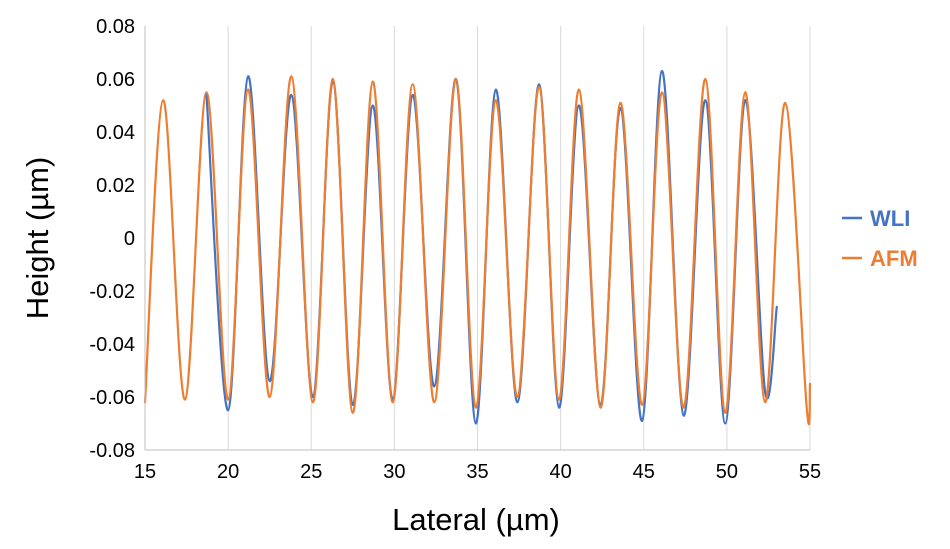 The image size is (950, 549). I want to click on x-axis-title: Lateral (µm), so click(476, 519).